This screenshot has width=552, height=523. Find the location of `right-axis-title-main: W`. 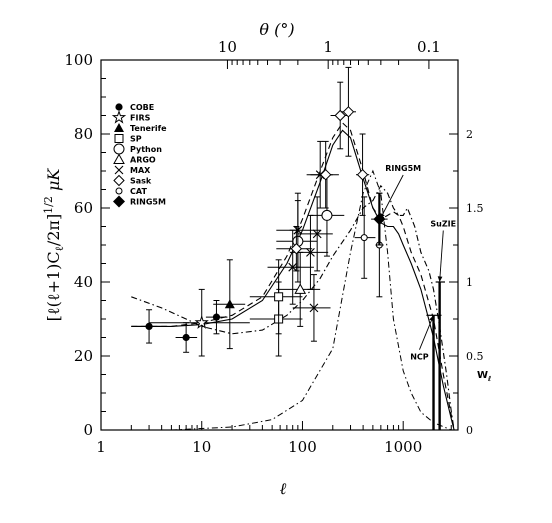

right-axis-title-main: W is located at coordinates (482, 375).